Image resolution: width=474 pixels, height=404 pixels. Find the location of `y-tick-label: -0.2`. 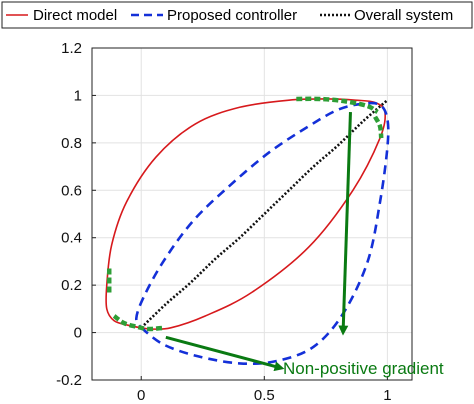

y-tick-label: -0.2 is located at coordinates (69, 380).